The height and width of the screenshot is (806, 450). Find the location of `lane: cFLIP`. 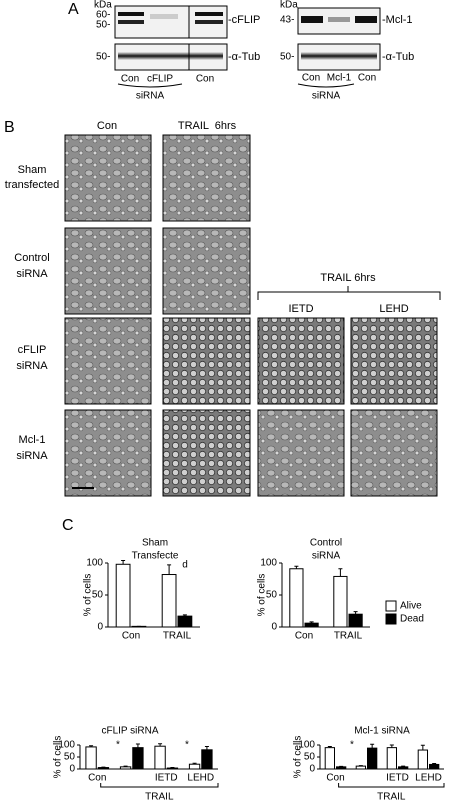

lane: cFLIP is located at coordinates (160, 79).